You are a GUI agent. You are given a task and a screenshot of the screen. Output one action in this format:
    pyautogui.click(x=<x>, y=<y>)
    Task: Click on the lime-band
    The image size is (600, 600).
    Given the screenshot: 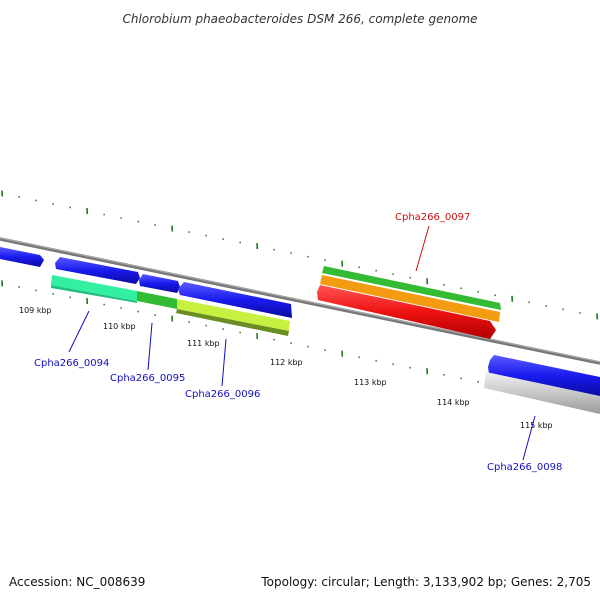 What is the action you would take?
    pyautogui.click(x=233, y=315)
    